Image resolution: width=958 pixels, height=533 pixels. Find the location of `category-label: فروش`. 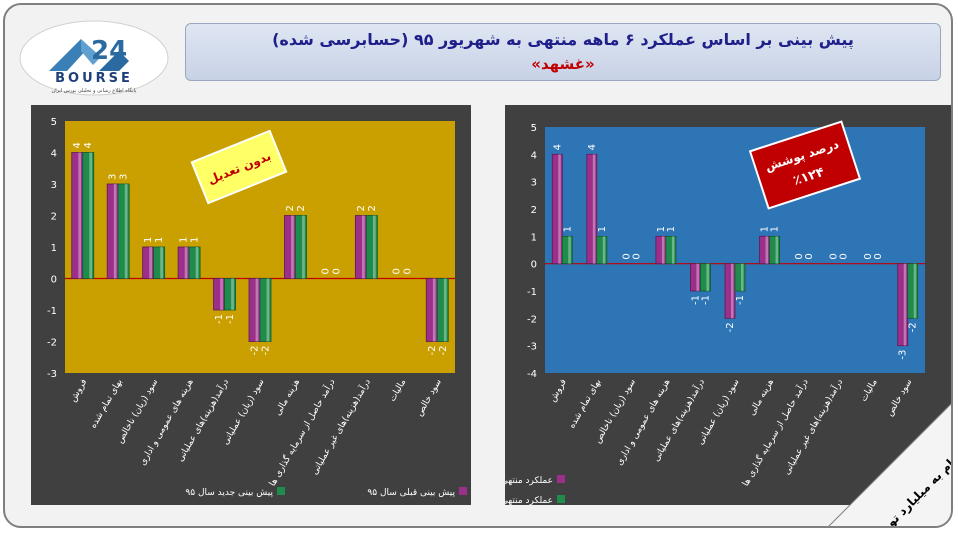

category-label: فروش is located at coordinates (558, 391).